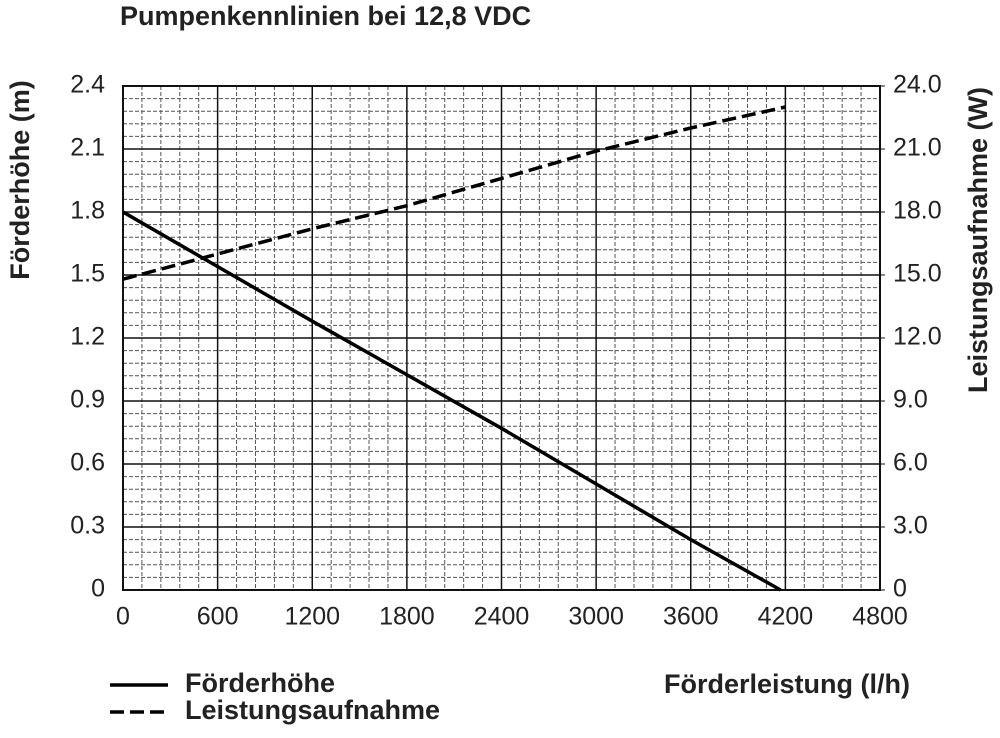 This screenshot has height=738, width=1000. Describe the element at coordinates (787, 684) in the screenshot. I see `x-axis-label: Förderleistung (l/h)` at that location.